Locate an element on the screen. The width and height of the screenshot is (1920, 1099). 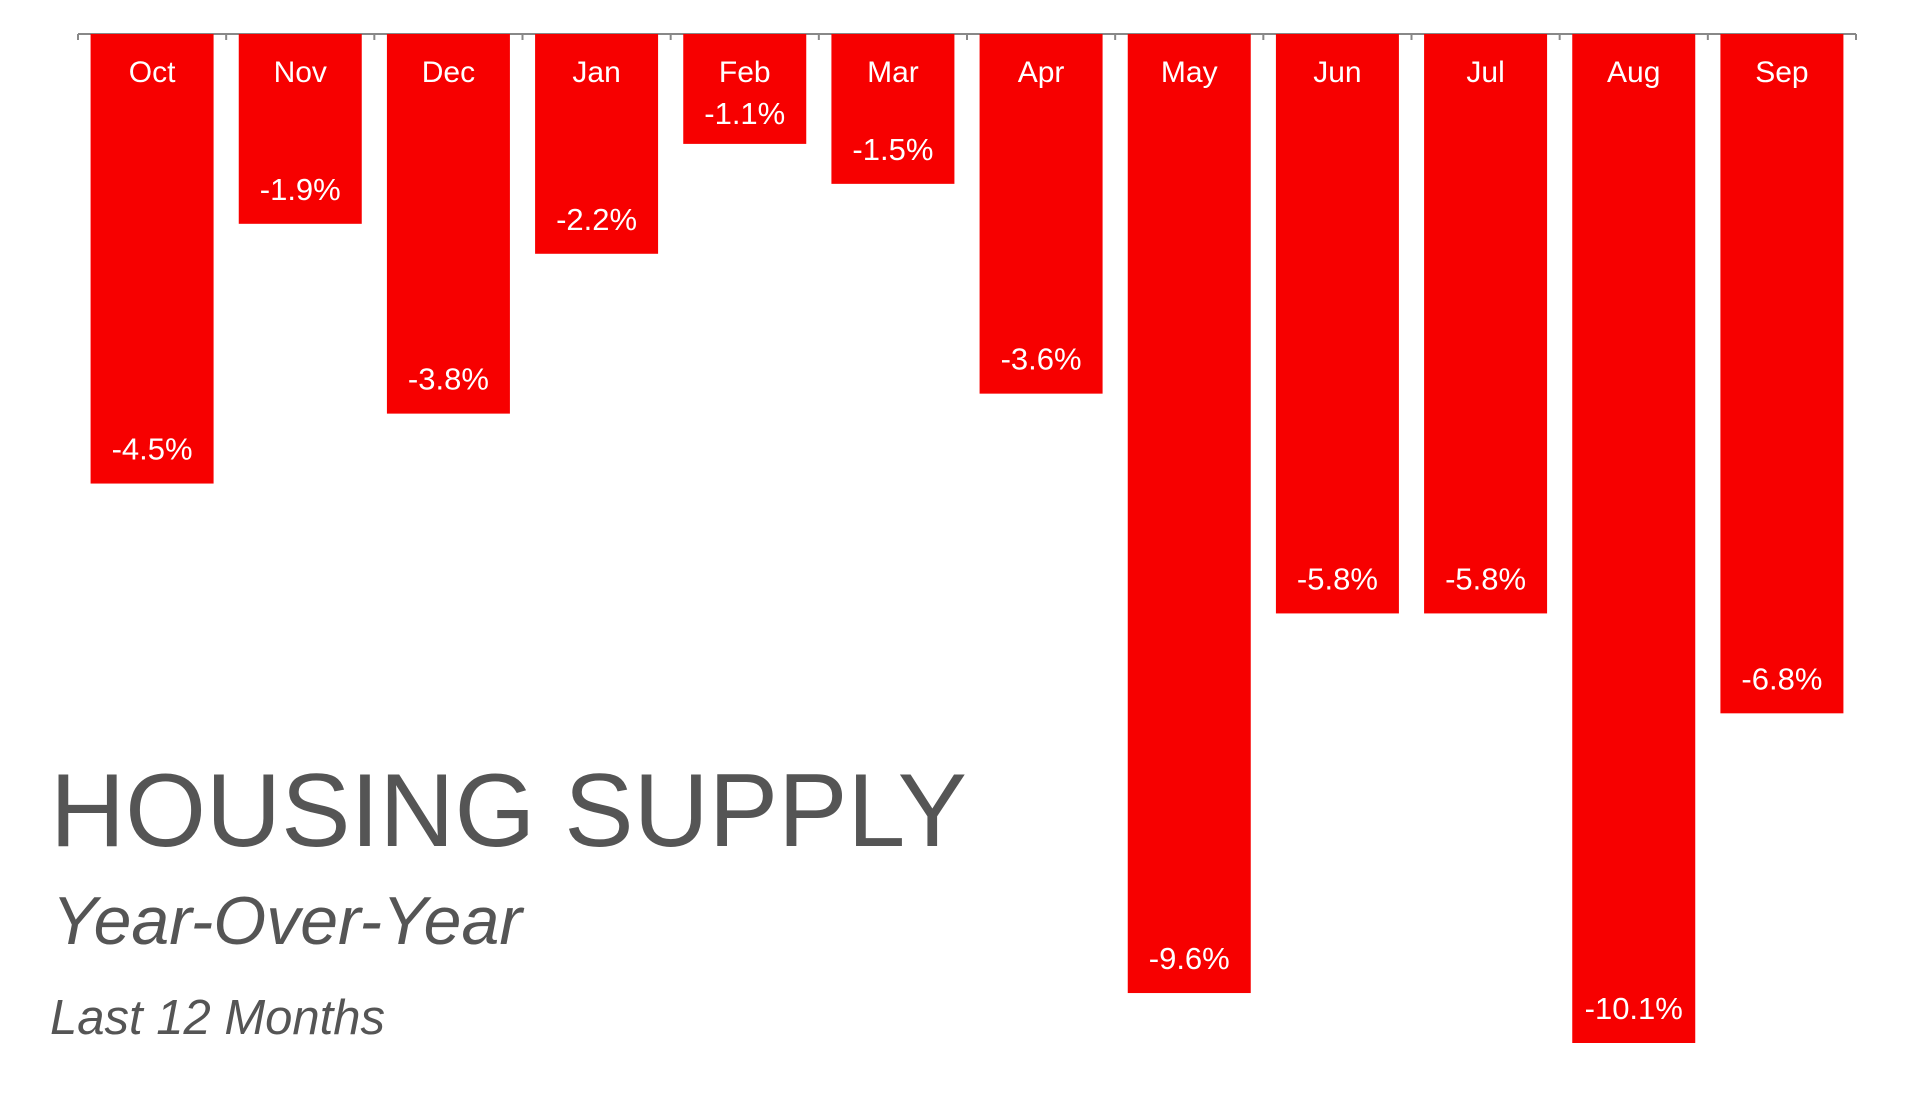
value-label: -9.6% is located at coordinates (1189, 958).